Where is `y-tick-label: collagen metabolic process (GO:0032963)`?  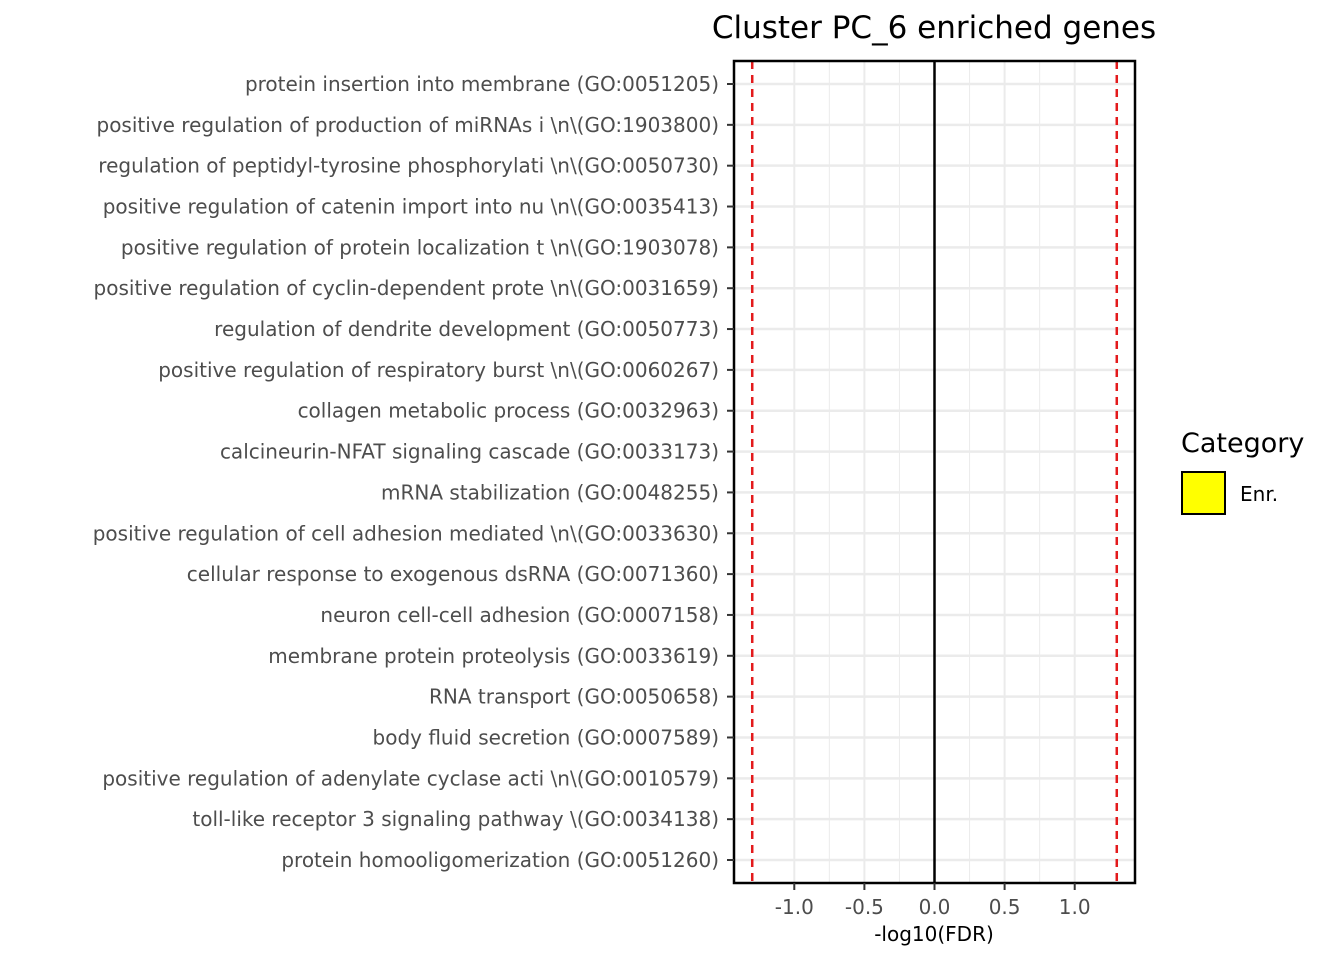 y-tick-label: collagen metabolic process (GO:0032963) is located at coordinates (508, 411).